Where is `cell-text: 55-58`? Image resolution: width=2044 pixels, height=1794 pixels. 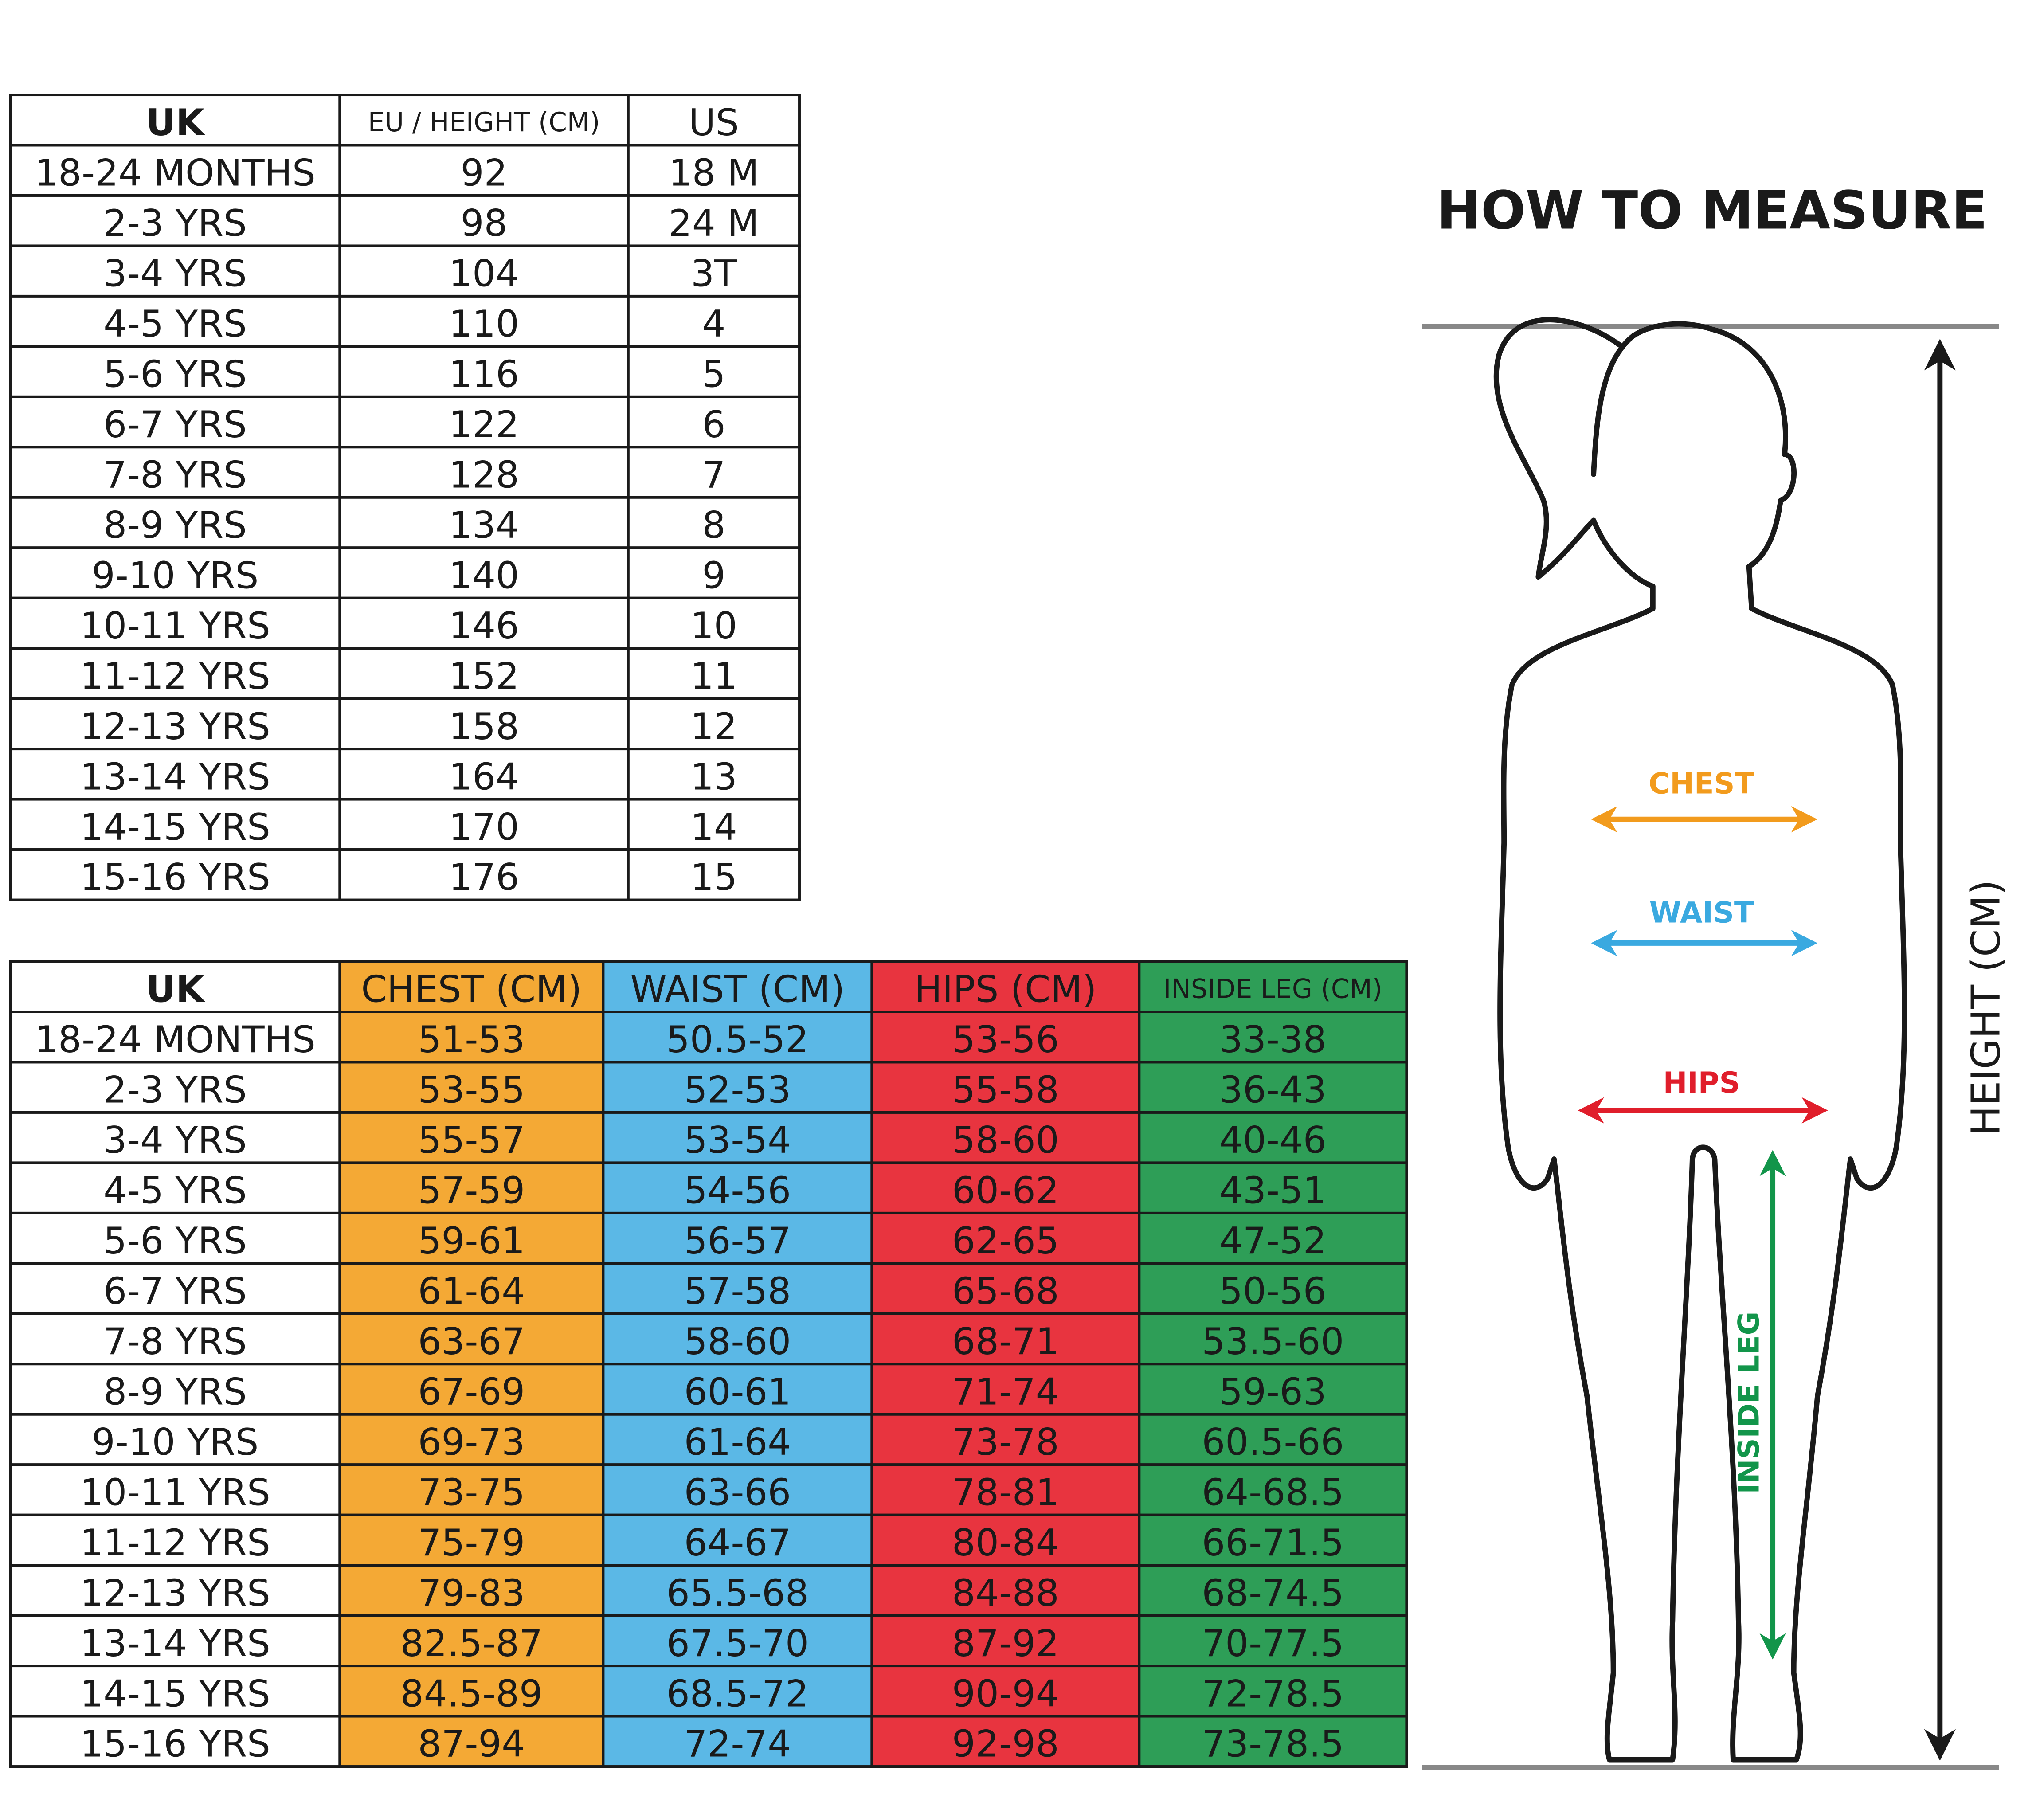 cell-text: 55-58 is located at coordinates (1005, 1090).